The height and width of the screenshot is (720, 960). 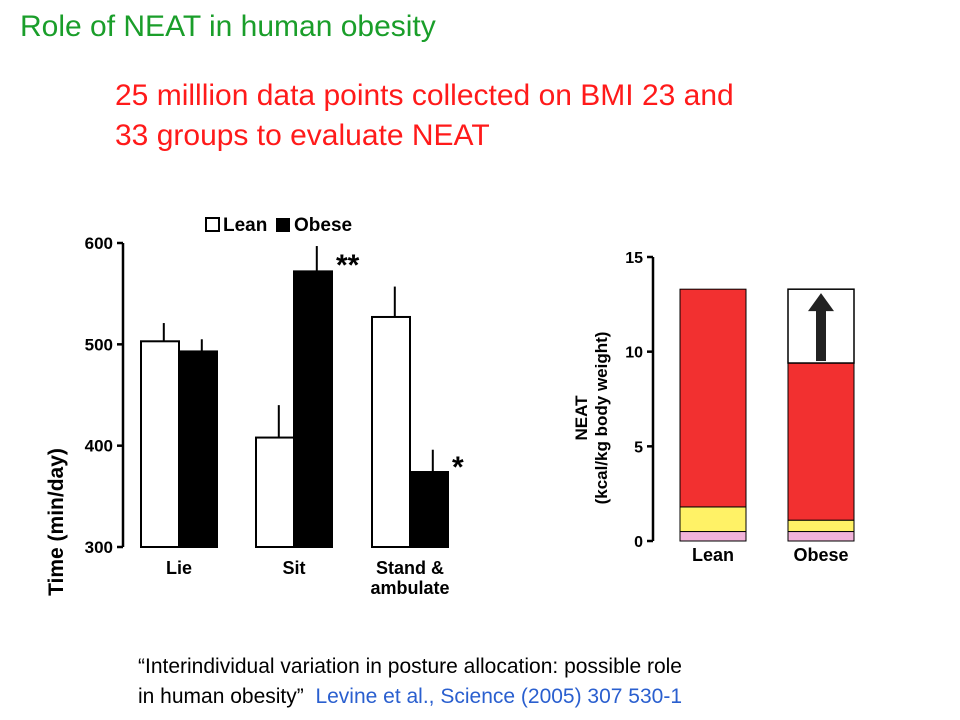 What do you see at coordinates (308, 578) in the screenshot?
I see `category-labels: Lie Sit Stand &ambulate` at bounding box center [308, 578].